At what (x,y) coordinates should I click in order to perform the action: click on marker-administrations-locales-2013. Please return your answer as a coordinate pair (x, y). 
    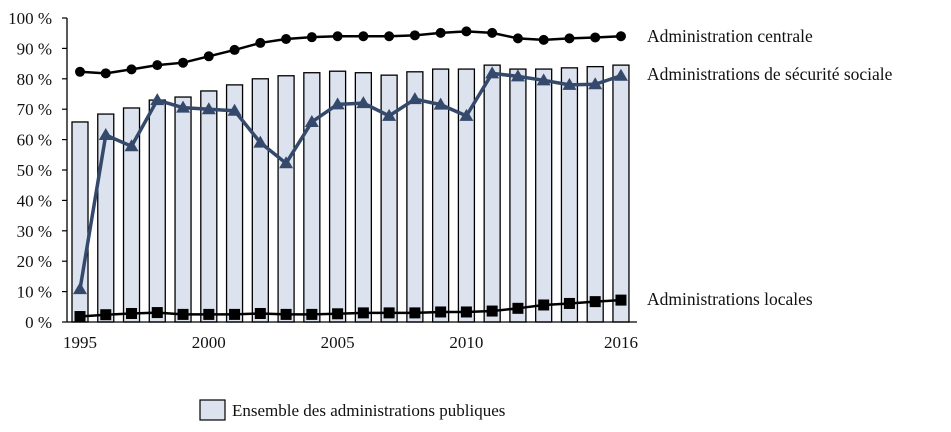
    Looking at the image, I should click on (544, 305).